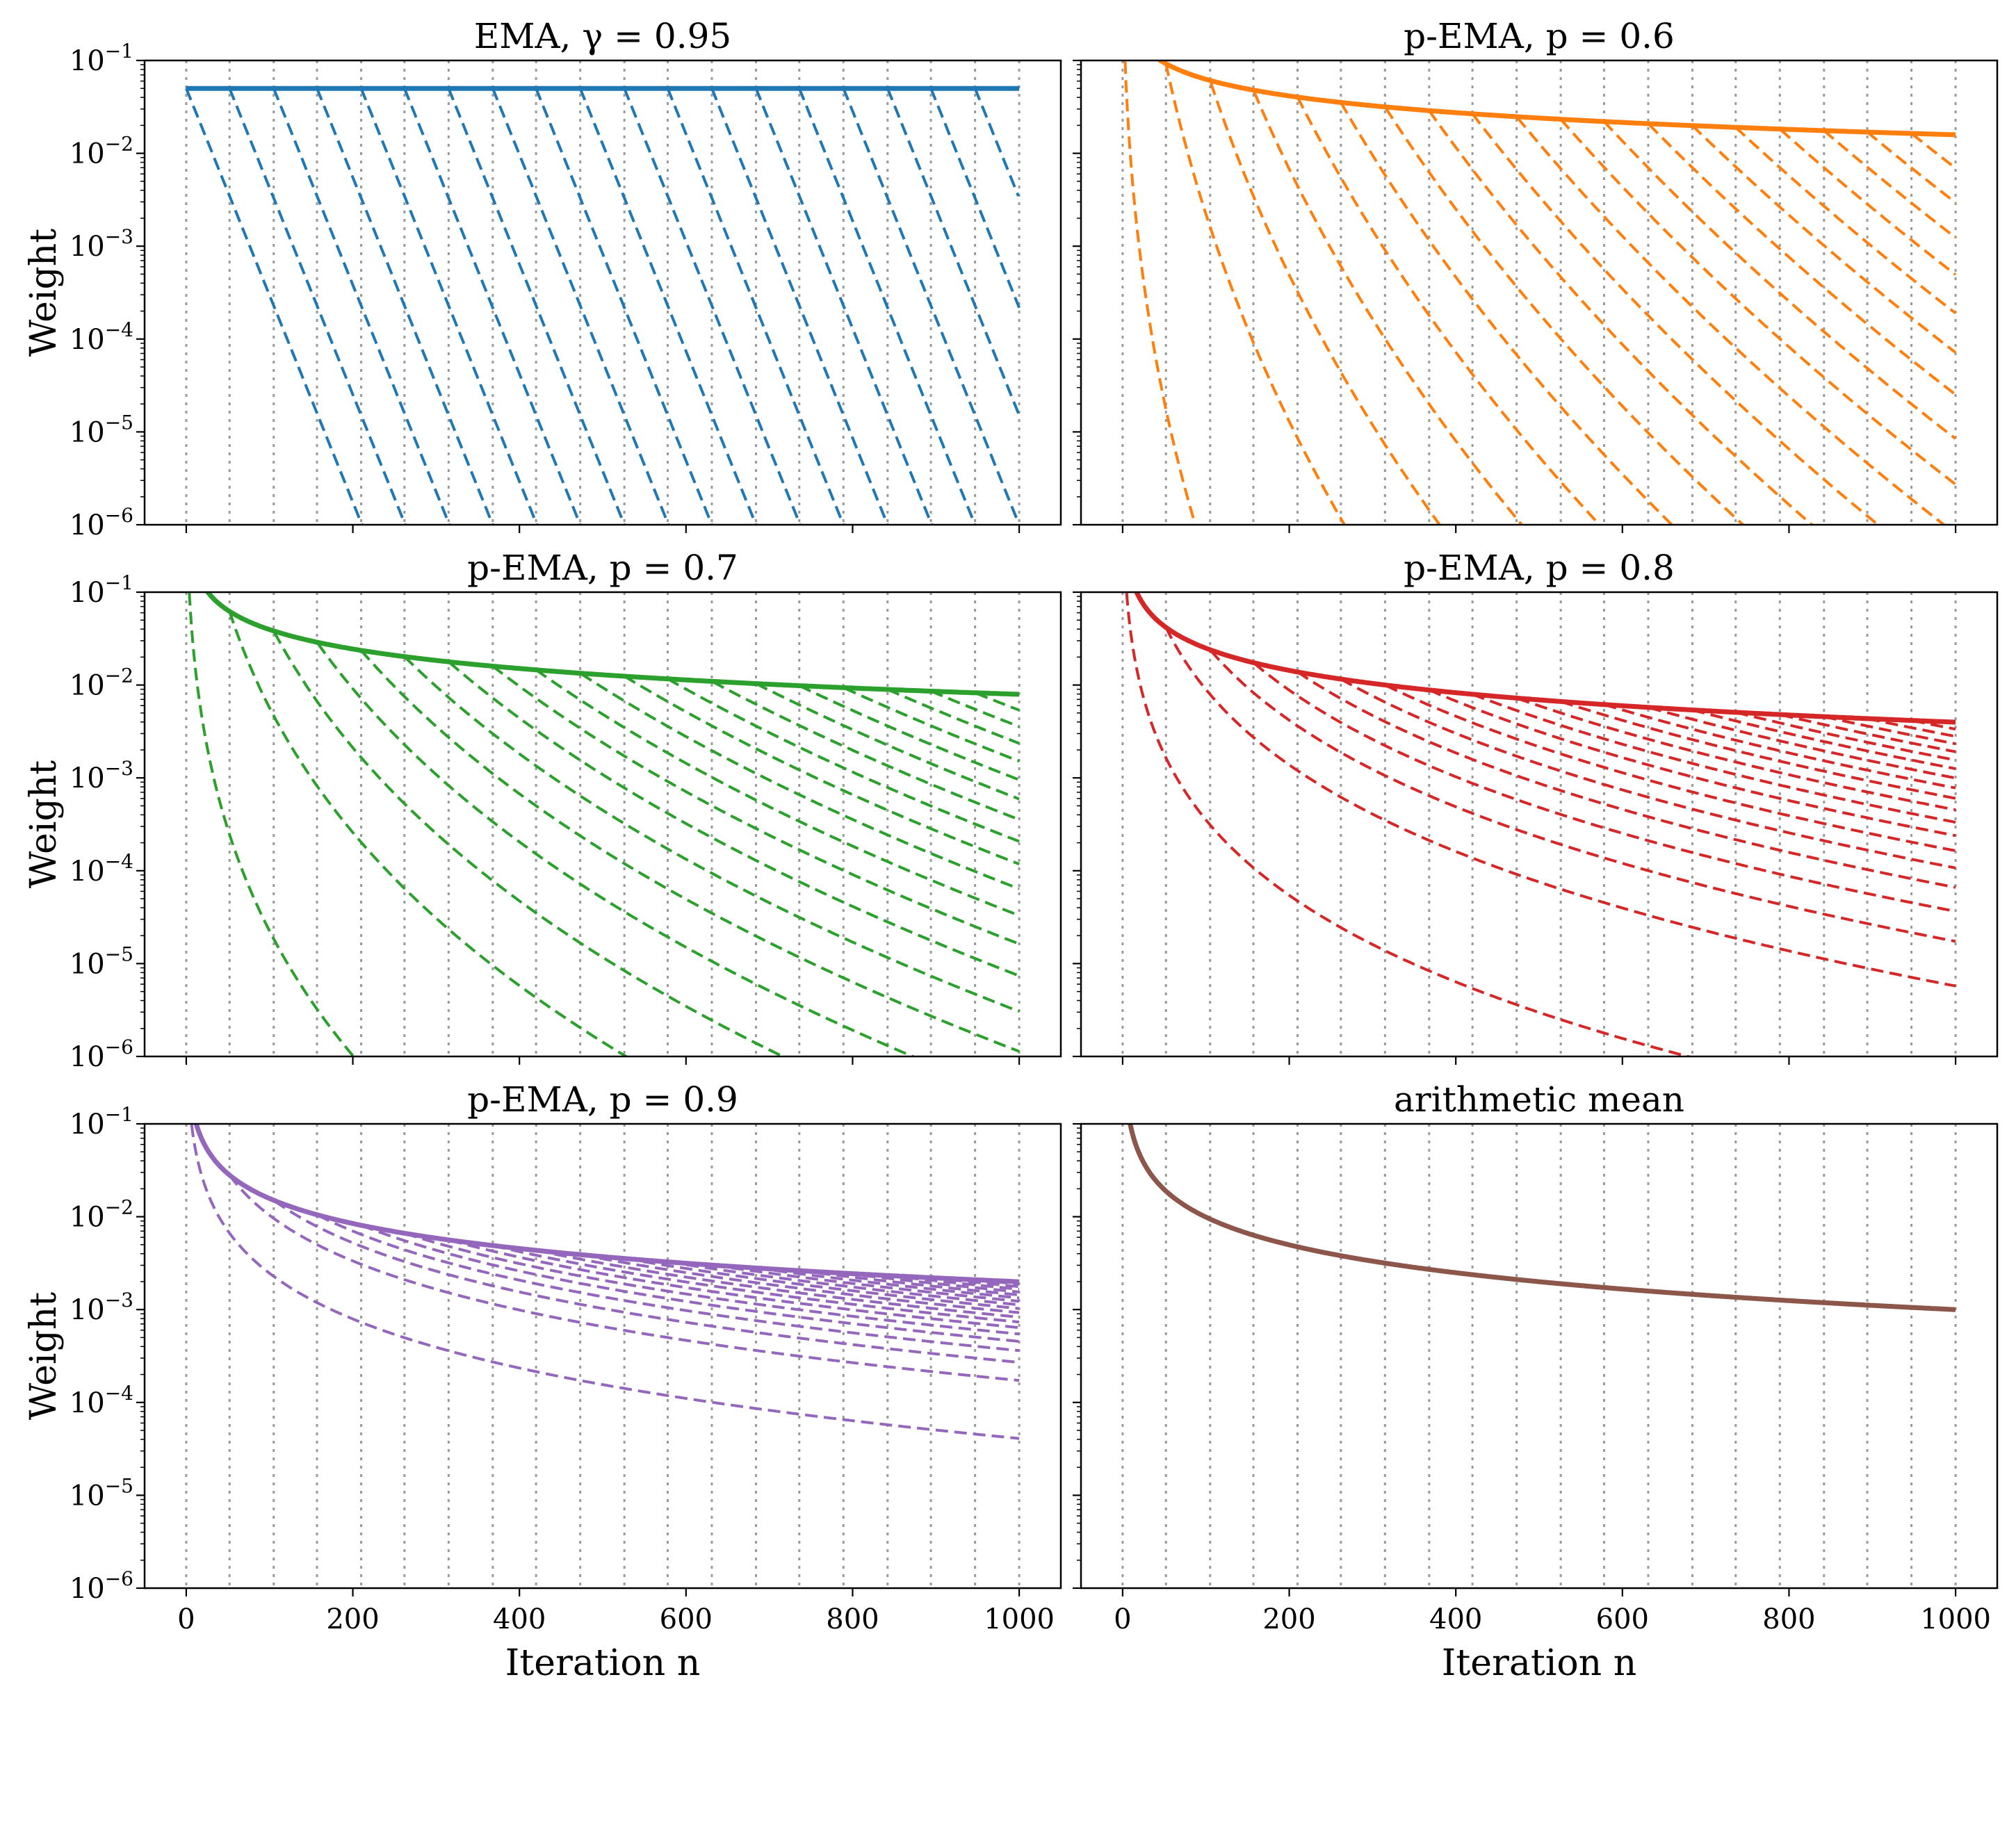 The height and width of the screenshot is (1846, 2016). Describe the element at coordinates (102, 151) in the screenshot. I see `y-tick-label: 10⁻²` at that location.